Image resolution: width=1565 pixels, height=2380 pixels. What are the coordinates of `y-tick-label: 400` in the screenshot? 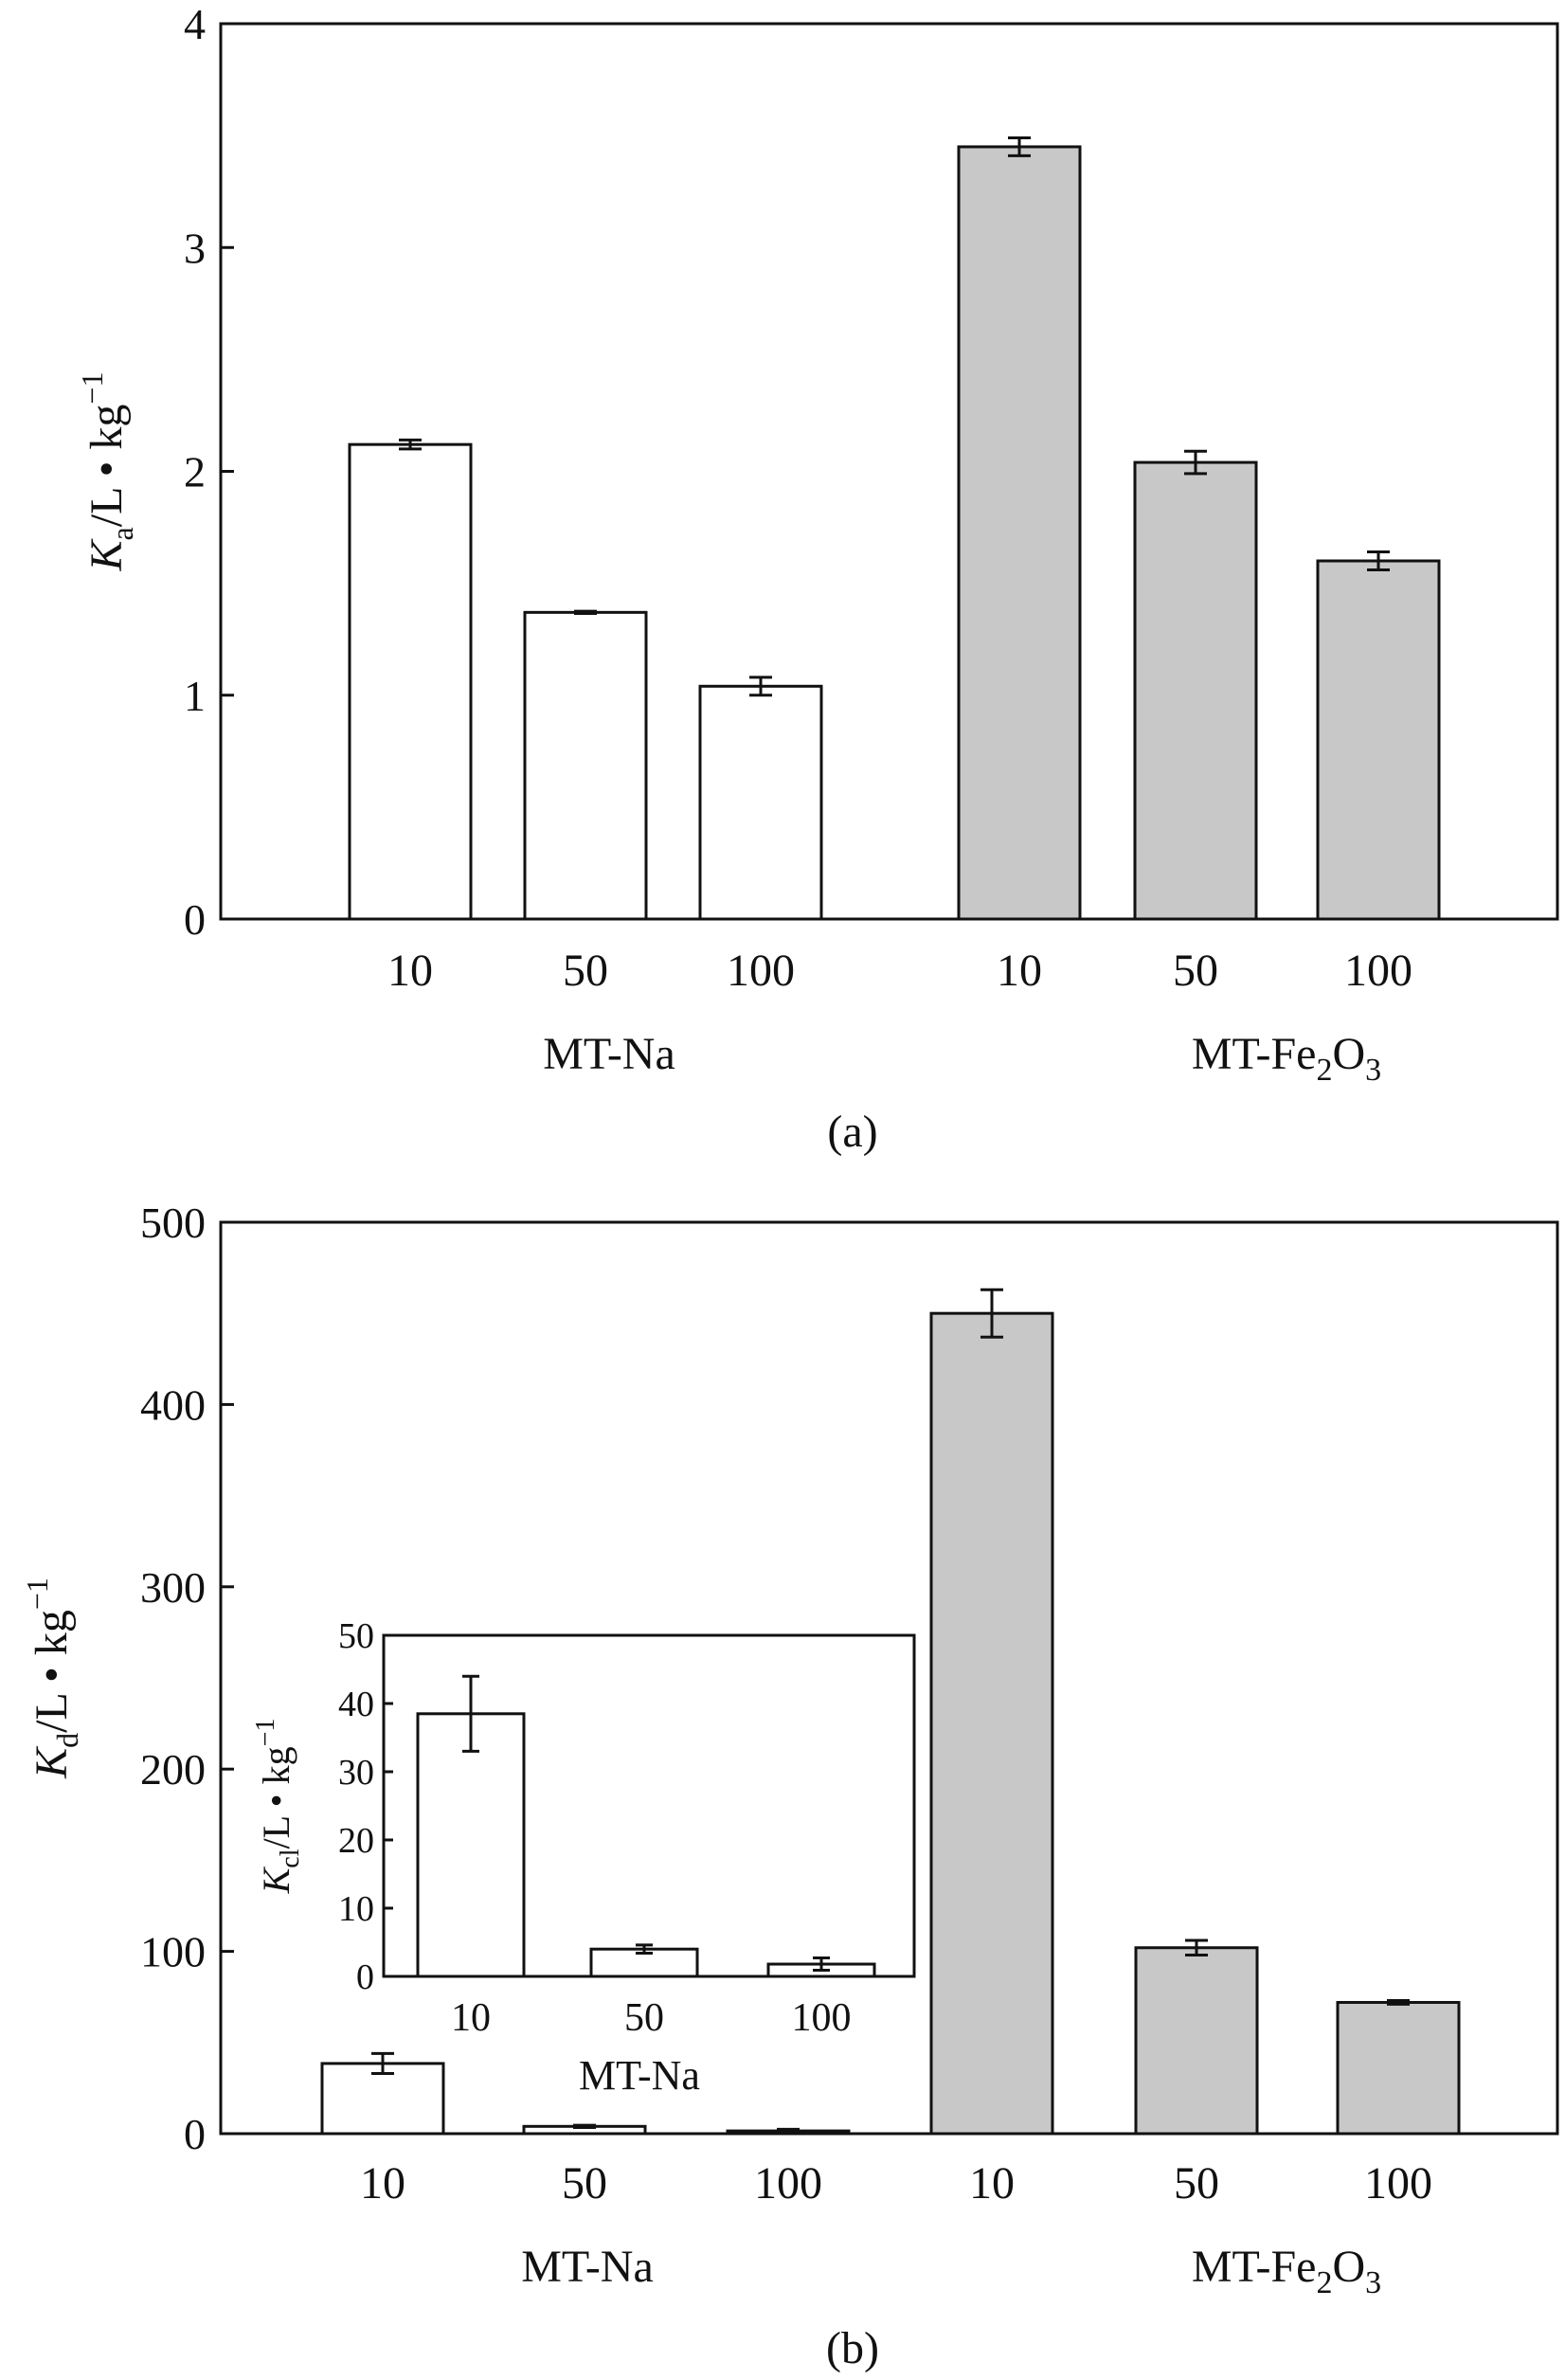 It's located at (173, 1404).